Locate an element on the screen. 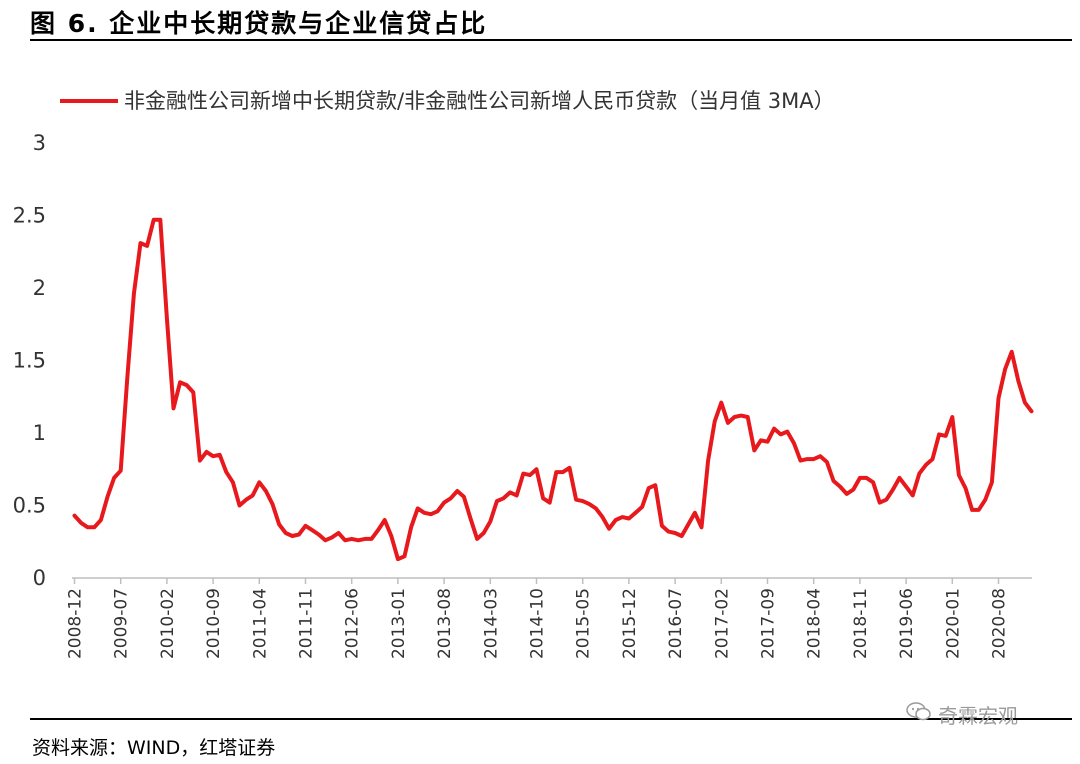 Image resolution: width=1080 pixels, height=764 pixels. y-tick-label: 1.5 is located at coordinates (29, 361).